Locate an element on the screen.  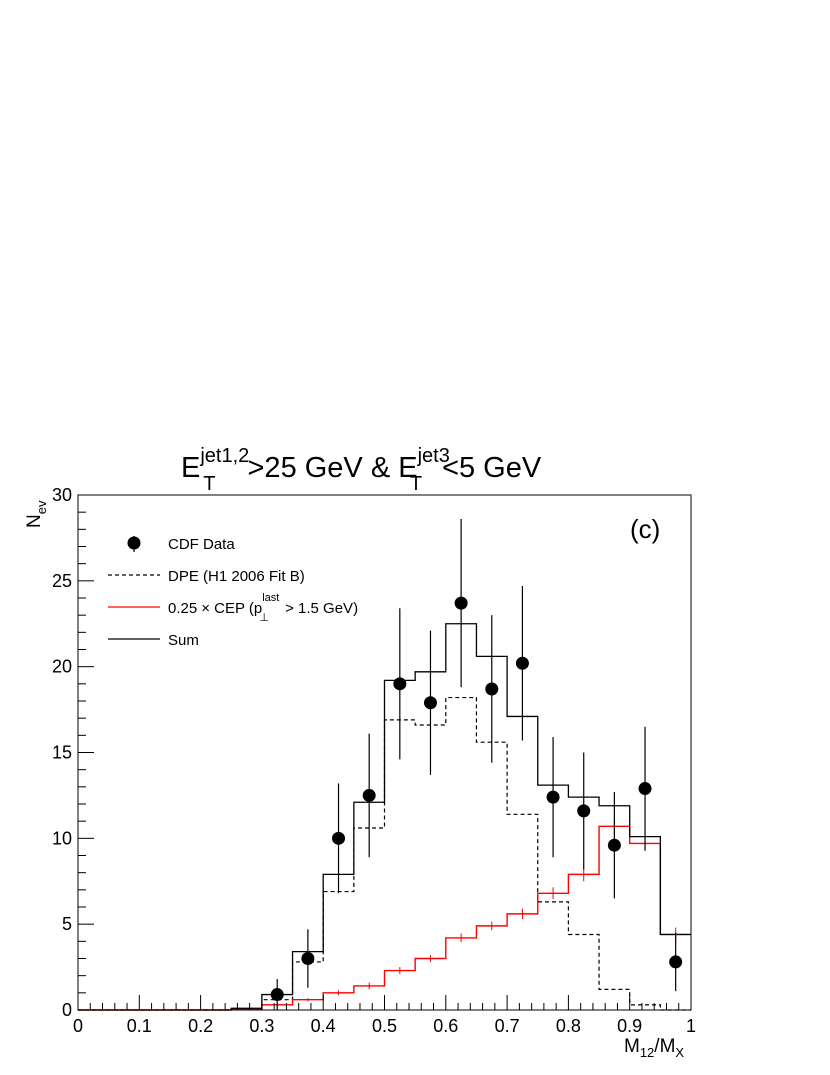
x-tick-label: 0.6 is located at coordinates (445, 1026).